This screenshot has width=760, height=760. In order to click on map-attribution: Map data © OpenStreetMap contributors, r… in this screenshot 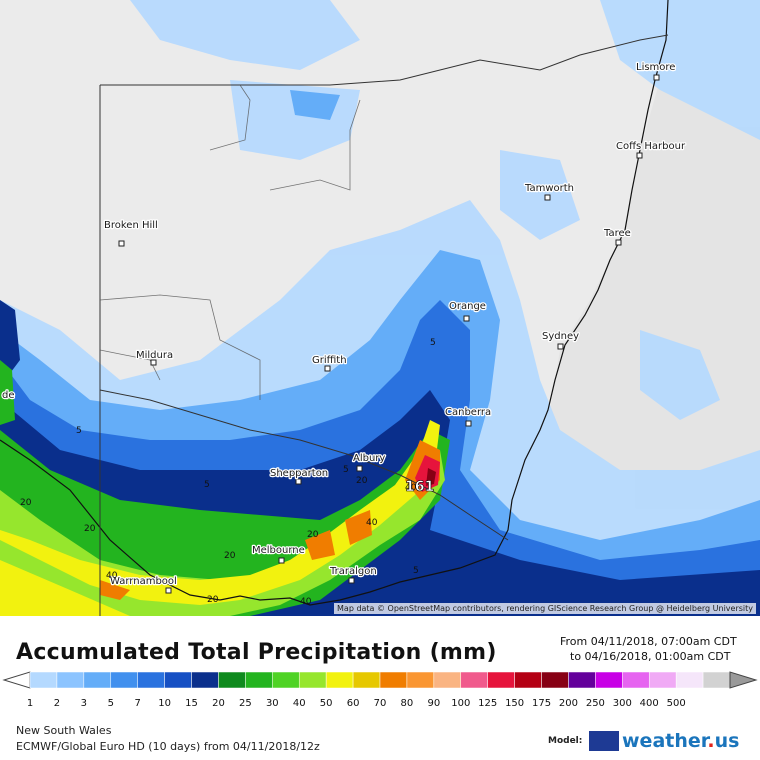, I will do `click(545, 608)`.